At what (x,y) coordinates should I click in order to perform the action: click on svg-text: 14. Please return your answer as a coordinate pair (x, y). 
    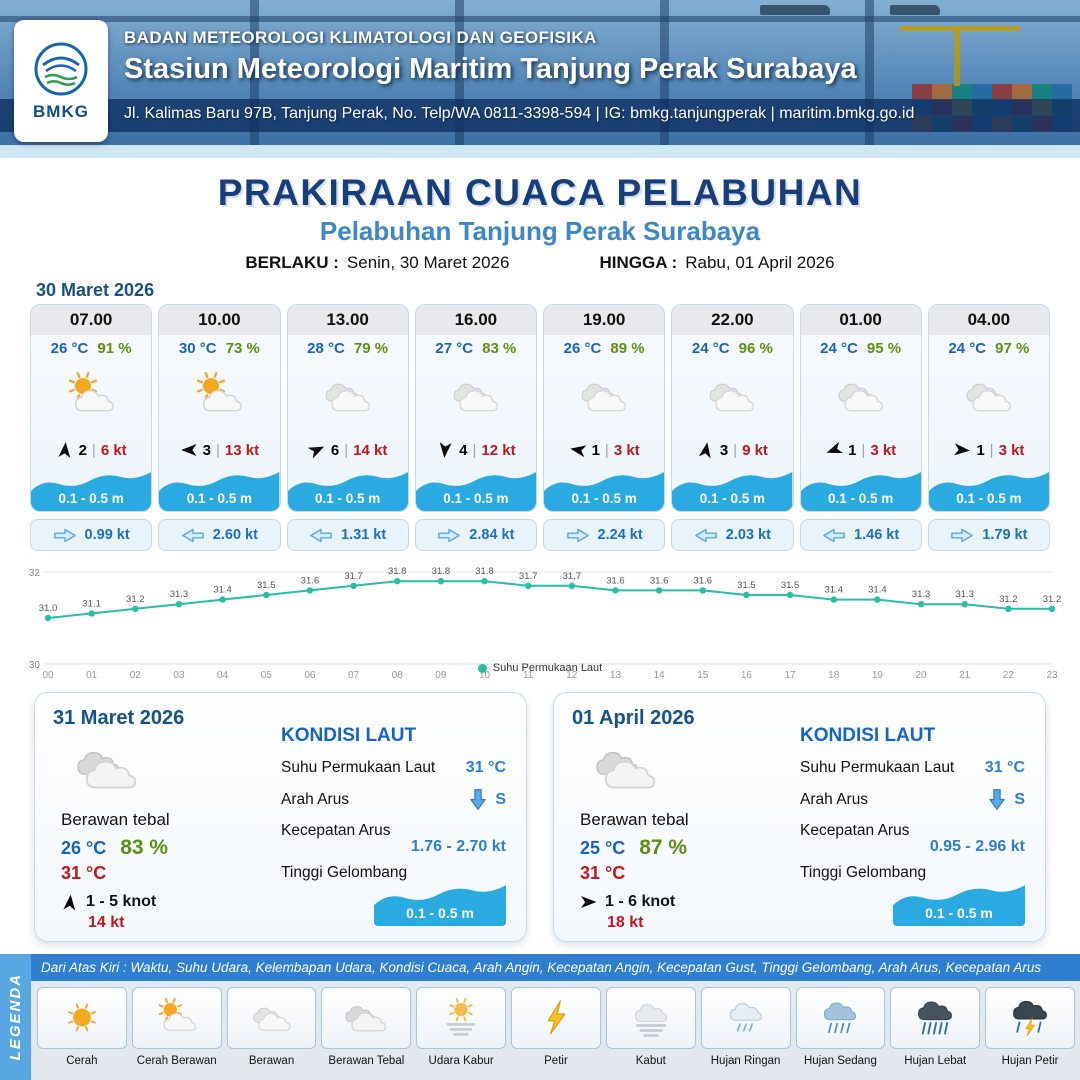
    Looking at the image, I should click on (660, 675).